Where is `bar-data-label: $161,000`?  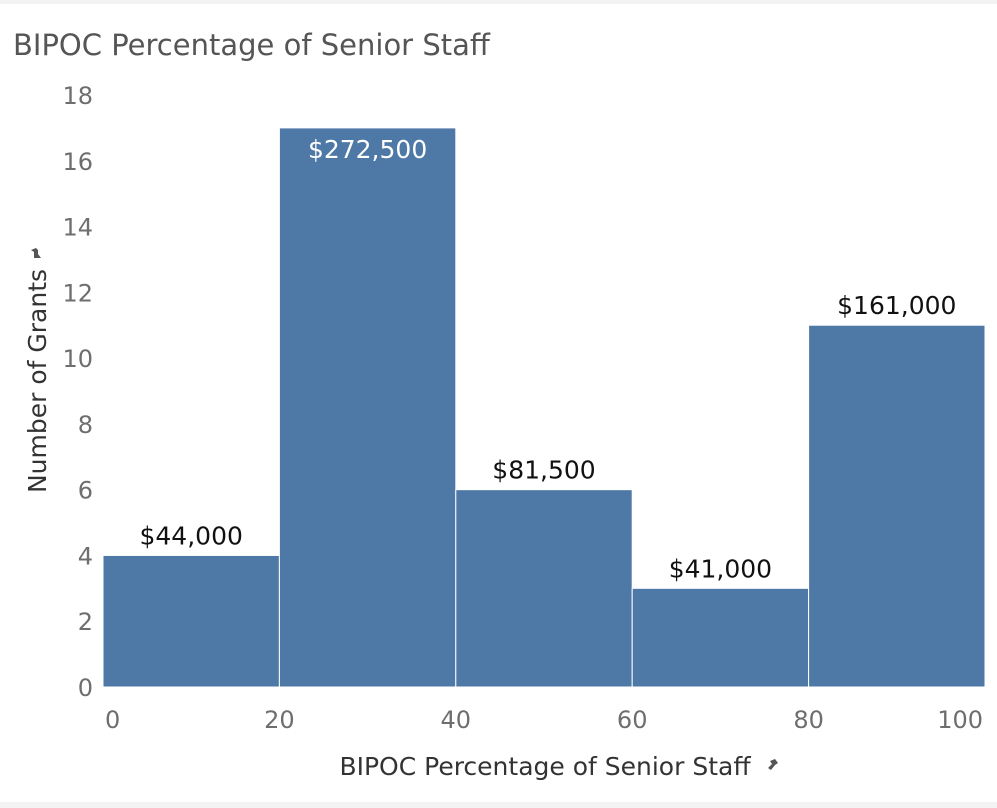 bar-data-label: $161,000 is located at coordinates (896, 305).